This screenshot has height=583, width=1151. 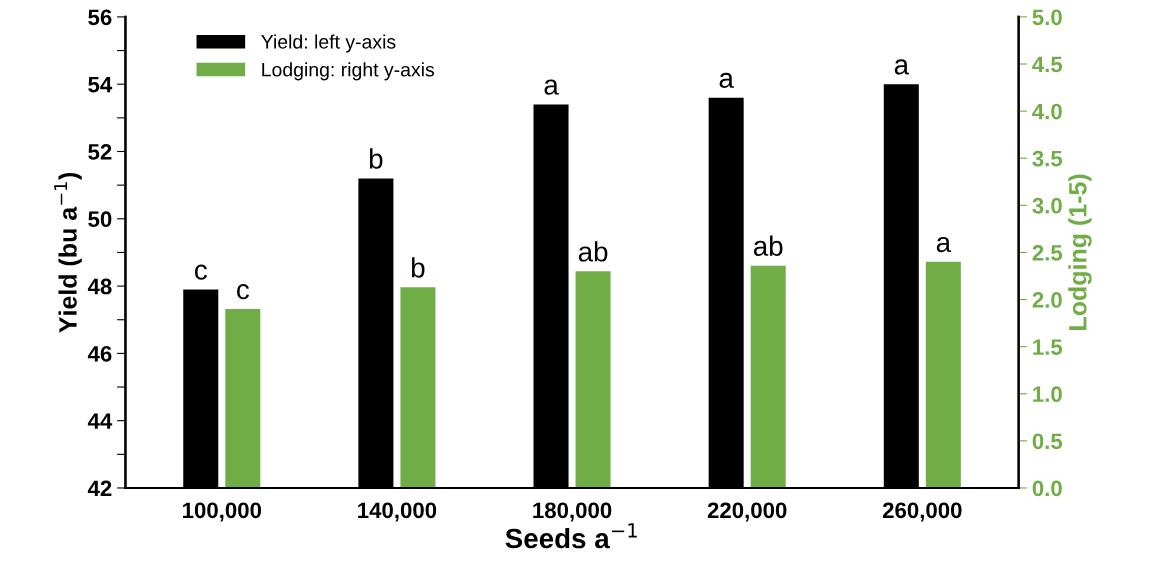 I want to click on y2-tick-label: 3.0, so click(x=1047, y=205).